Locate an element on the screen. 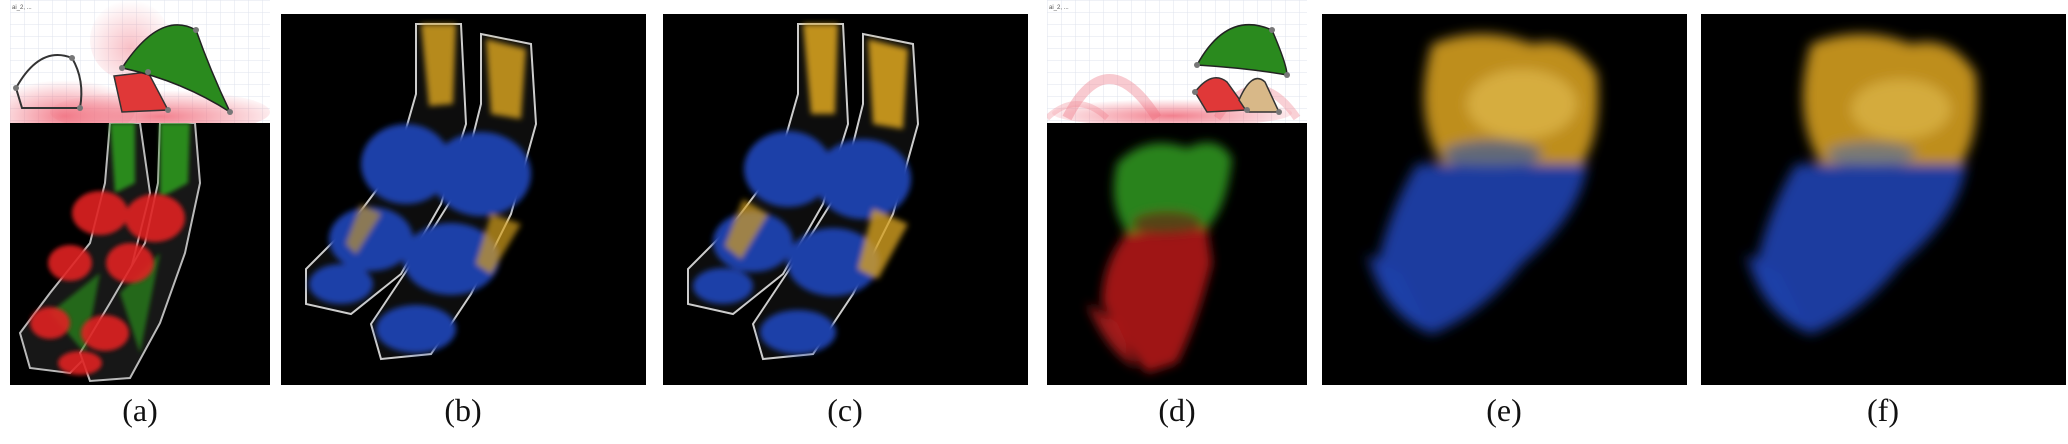 Image resolution: width=2068 pixels, height=444 pixels. panel-d: ai_2, ... (d) is located at coordinates (1177, 214).